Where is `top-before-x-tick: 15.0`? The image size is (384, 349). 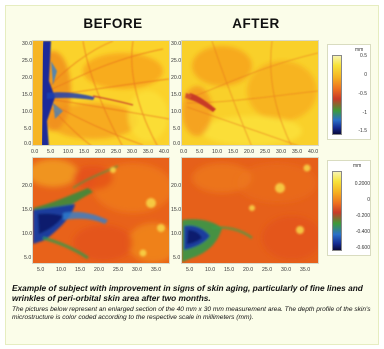 top-before-x-tick: 15.0 is located at coordinates (84, 152).